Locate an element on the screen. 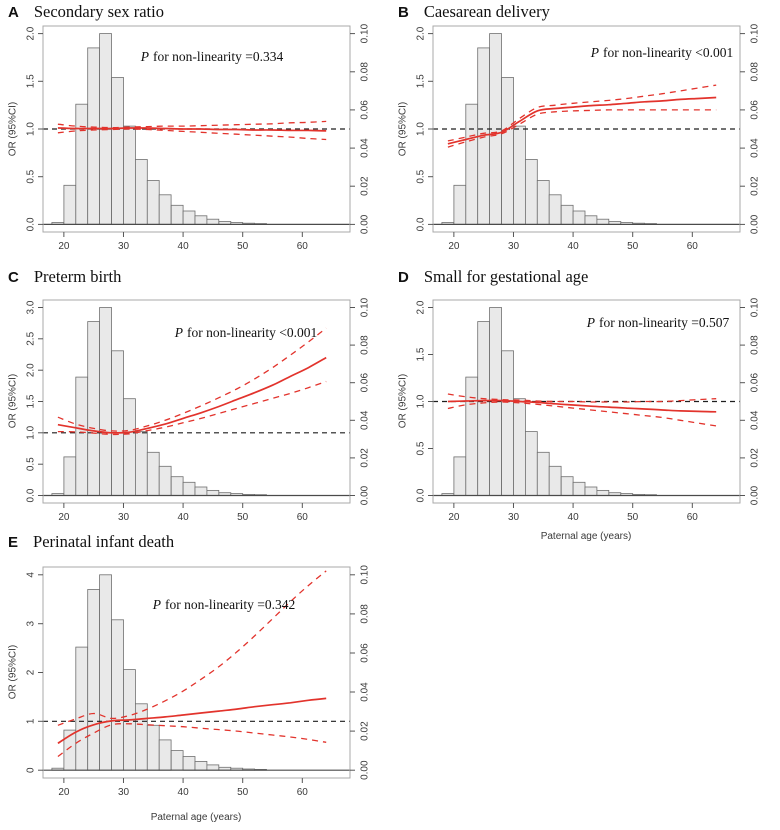 The height and width of the screenshot is (830, 780). panel-e-plot-svg: 20 30 40 50 60 0 1 2 3 4 0.00 0.02 0.04 0.06 0.08 0.10 is located at coordinates (198, 681).